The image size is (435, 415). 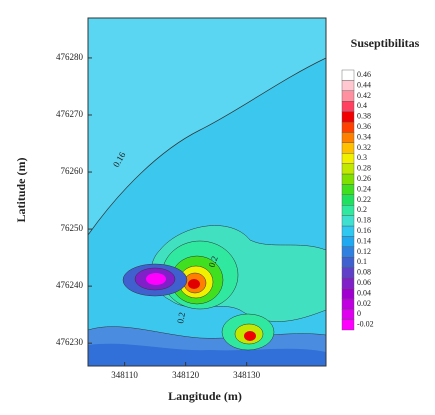 I want to click on colorbar-tick-label: 0.02, so click(x=364, y=303).